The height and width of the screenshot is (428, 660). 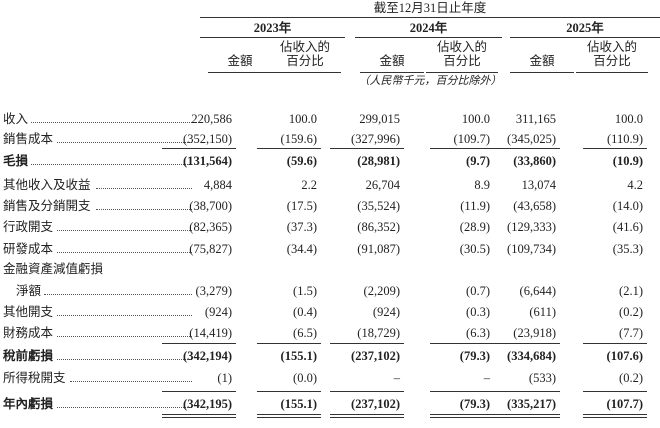 I want to click on cell-value: (14.0), so click(x=627, y=206).